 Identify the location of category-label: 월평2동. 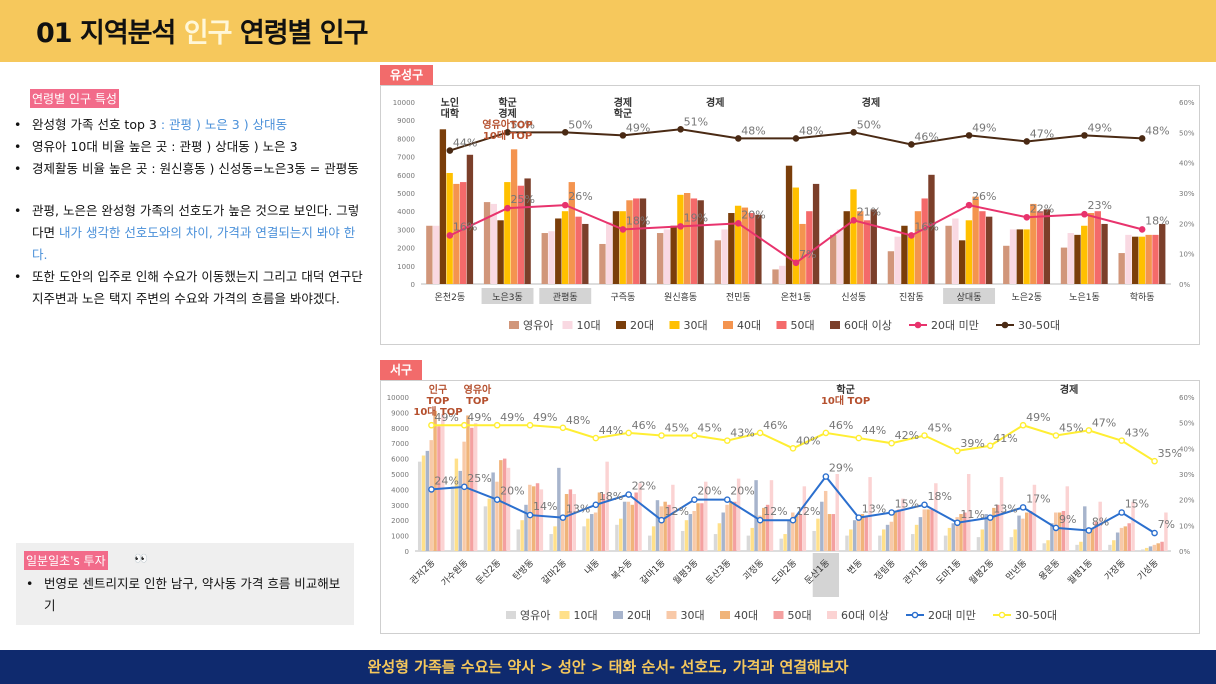
(981, 572).